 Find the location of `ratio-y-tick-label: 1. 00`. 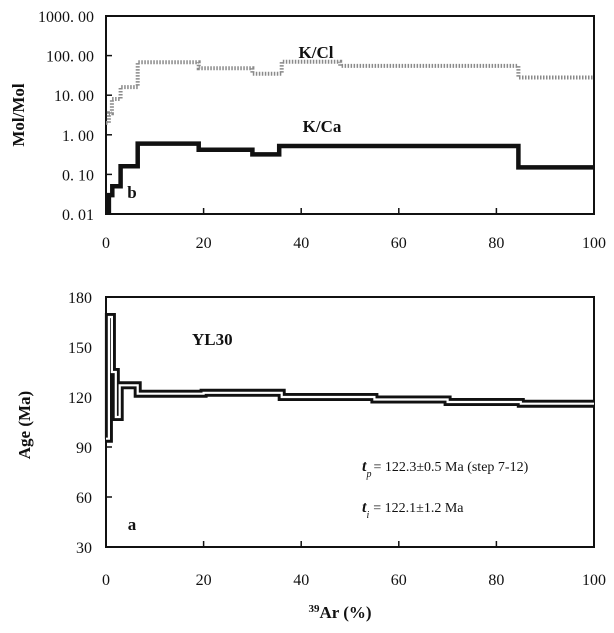

ratio-y-tick-label: 1. 00 is located at coordinates (78, 136).